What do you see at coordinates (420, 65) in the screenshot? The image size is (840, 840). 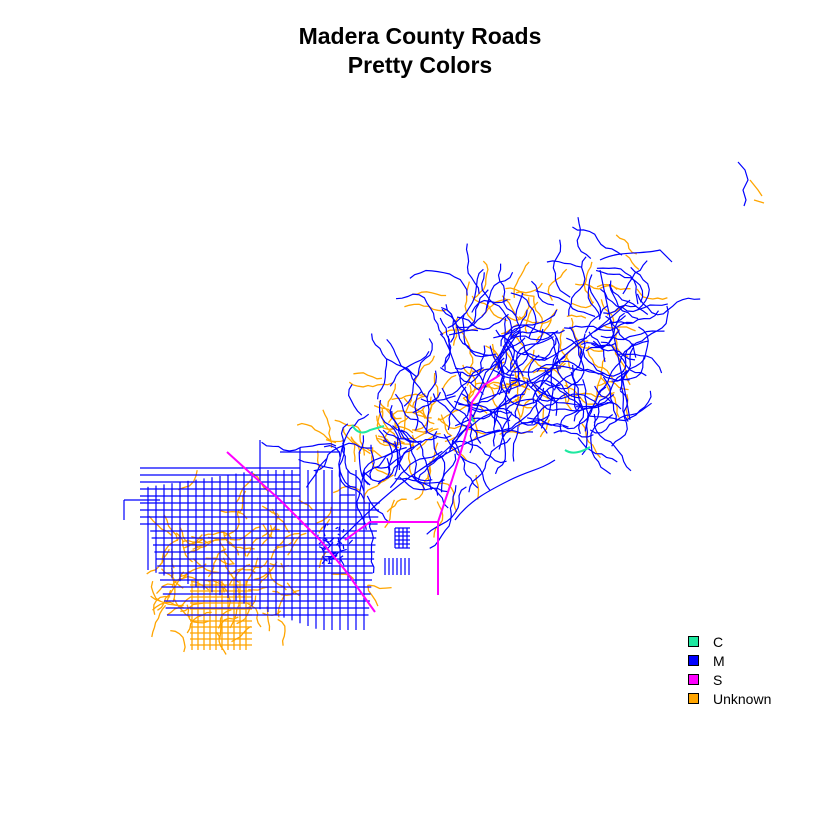 I see `map-title-line-2: Pretty Colors` at bounding box center [420, 65].